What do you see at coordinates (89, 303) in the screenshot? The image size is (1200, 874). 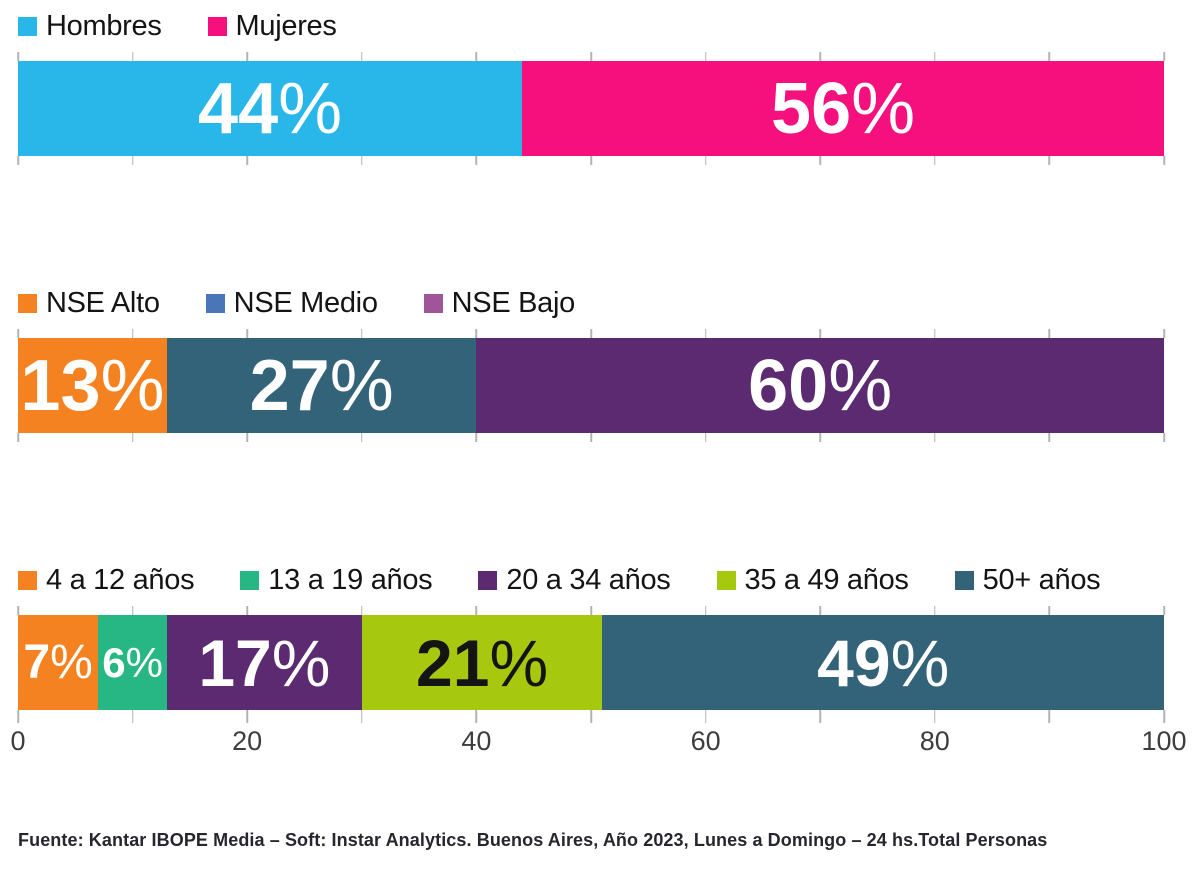 I see `legend-item-nse-0: NSE Alto` at bounding box center [89, 303].